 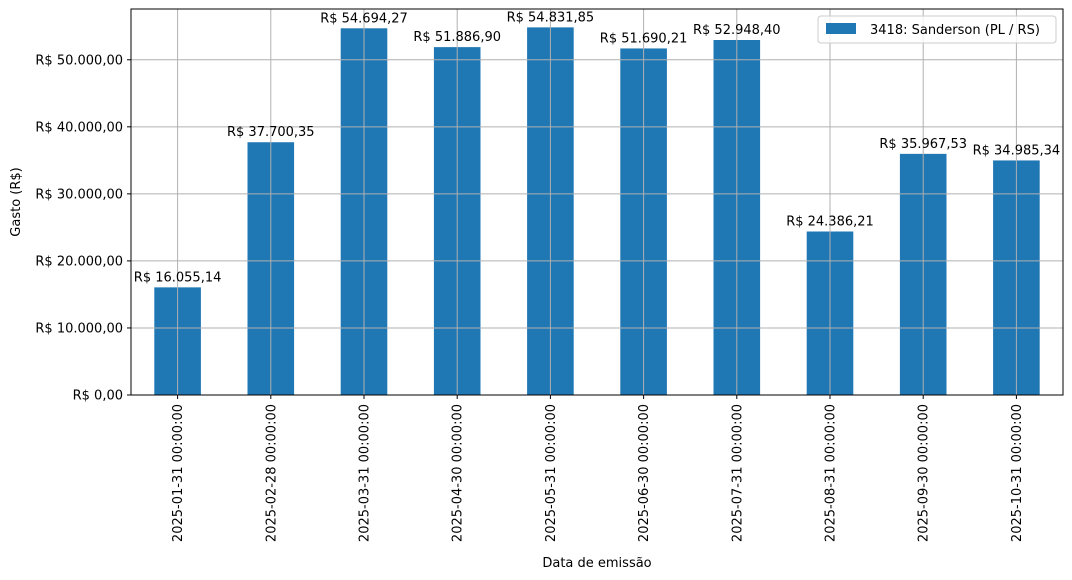 What do you see at coordinates (831, 473) in the screenshot?
I see `x-tick-label: 2025-08-31 00:00:00` at bounding box center [831, 473].